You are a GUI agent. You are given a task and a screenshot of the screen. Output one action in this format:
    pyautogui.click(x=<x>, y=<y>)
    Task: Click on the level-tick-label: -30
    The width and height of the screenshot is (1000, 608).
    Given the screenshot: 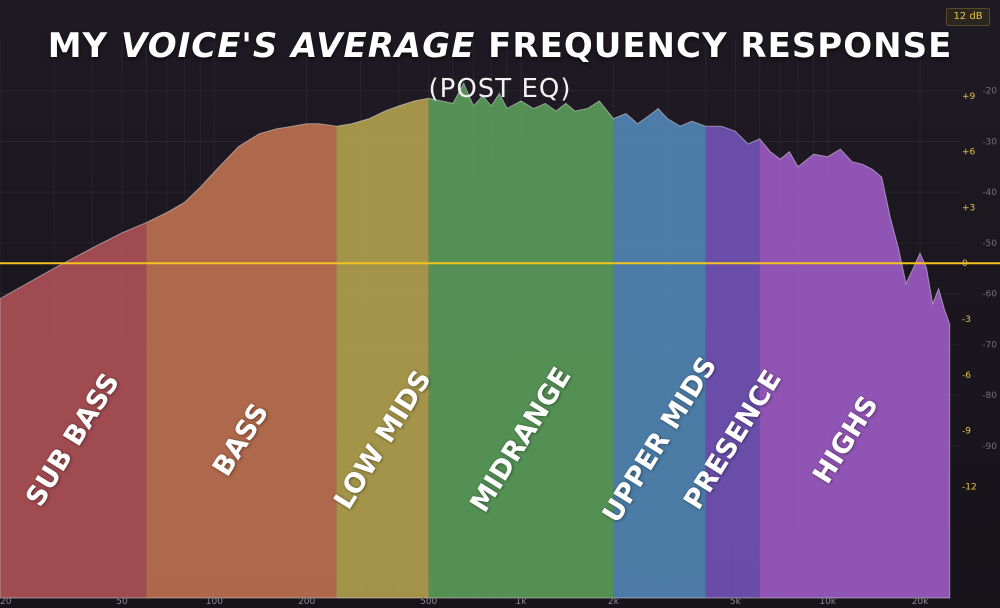 What is the action you would take?
    pyautogui.click(x=989, y=142)
    